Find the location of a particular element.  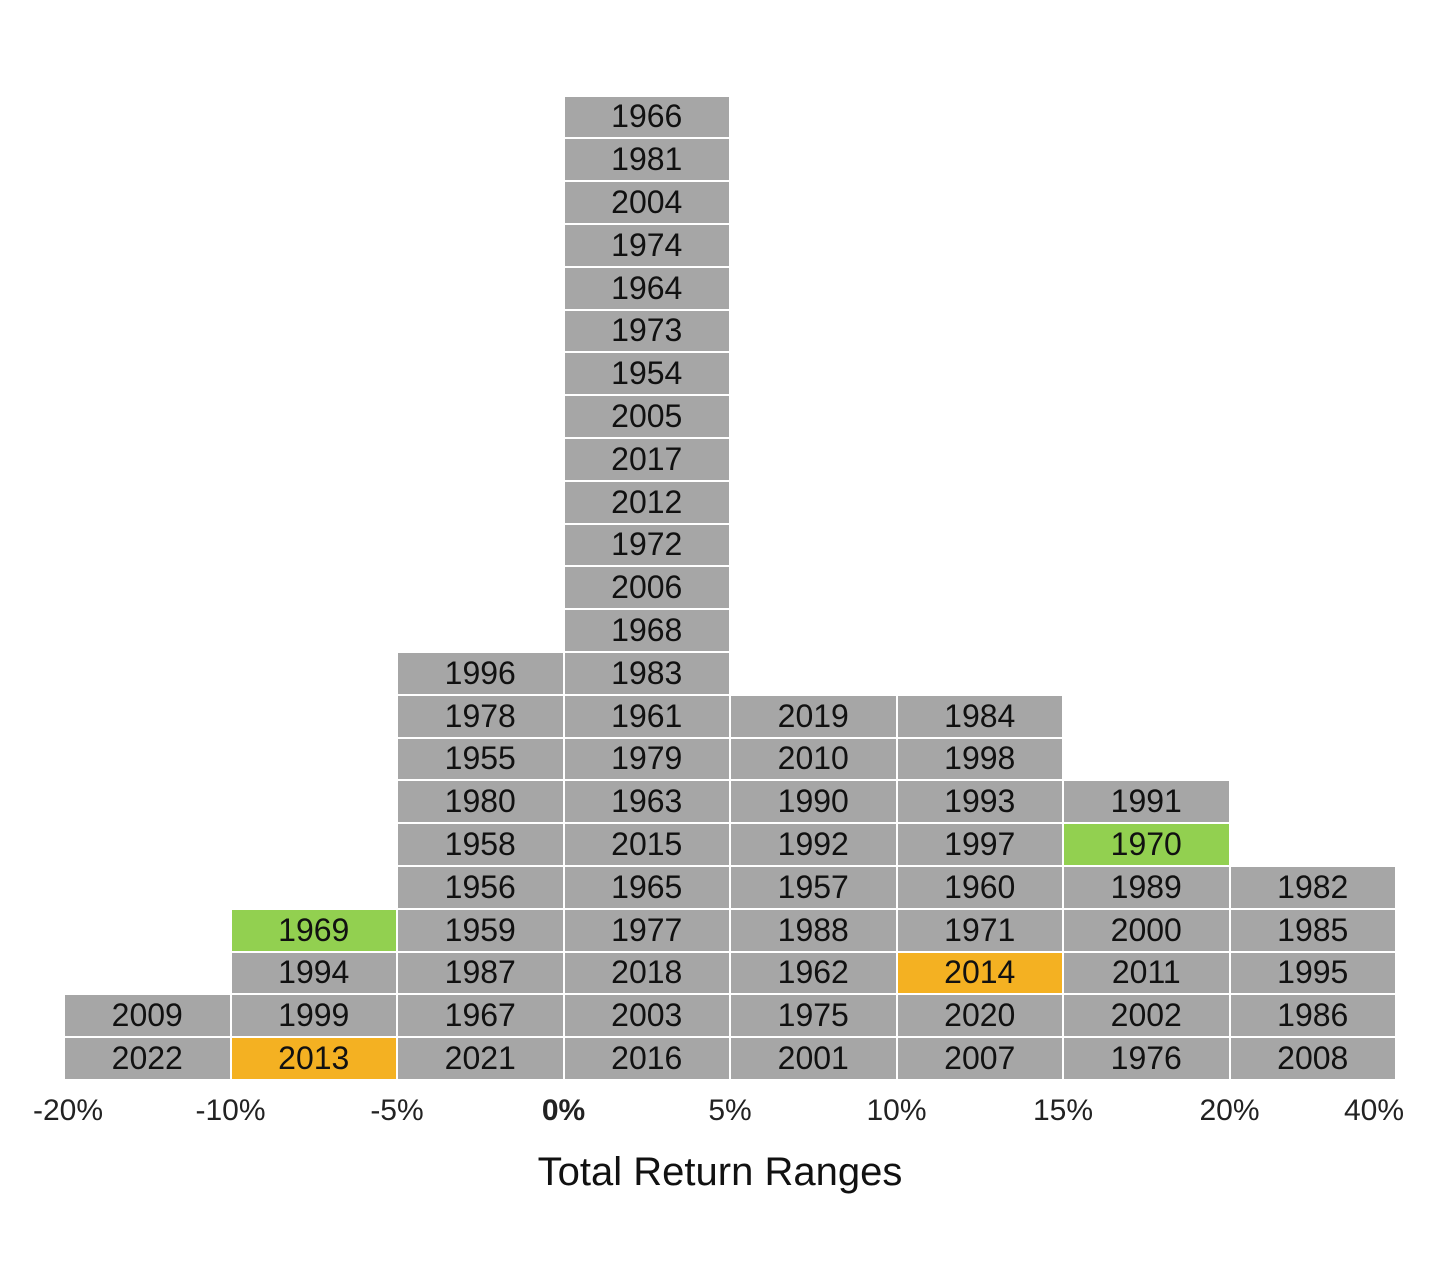

year-cell-1986: 1986 is located at coordinates (1312, 1016).